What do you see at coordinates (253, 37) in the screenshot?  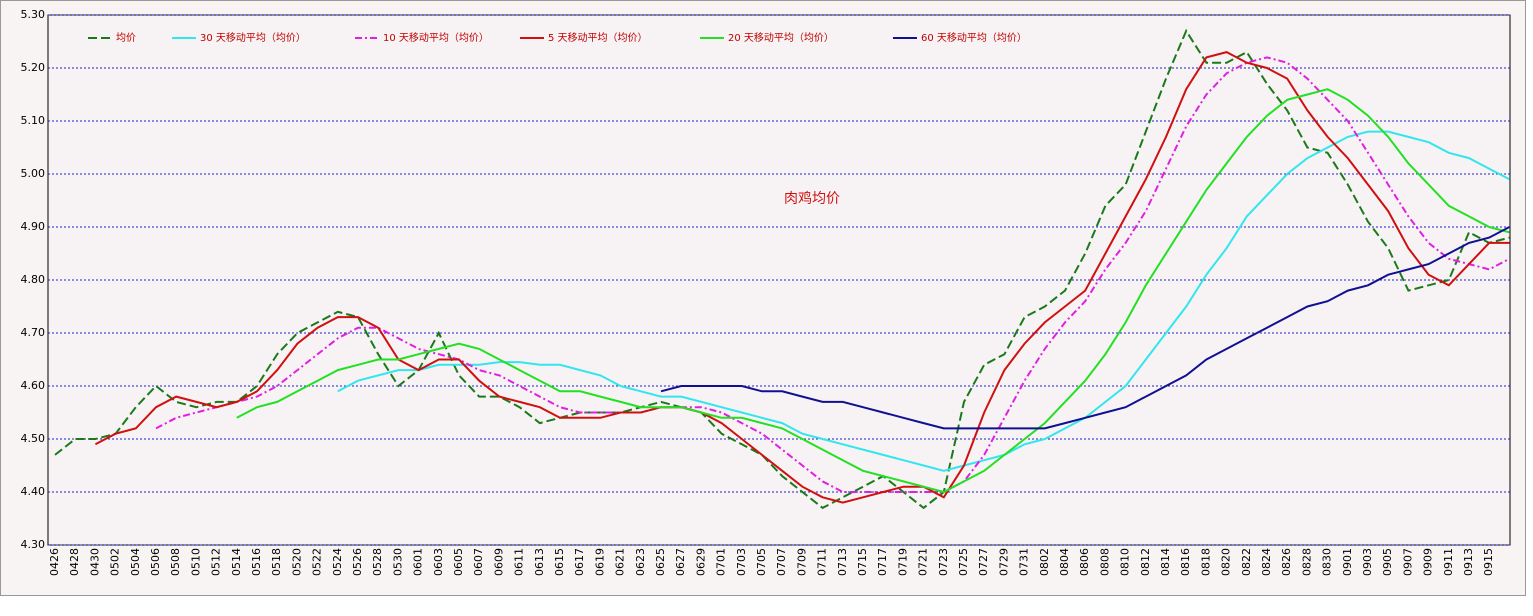 I see `legend-label: 30 天移动平均（均价）` at bounding box center [253, 37].